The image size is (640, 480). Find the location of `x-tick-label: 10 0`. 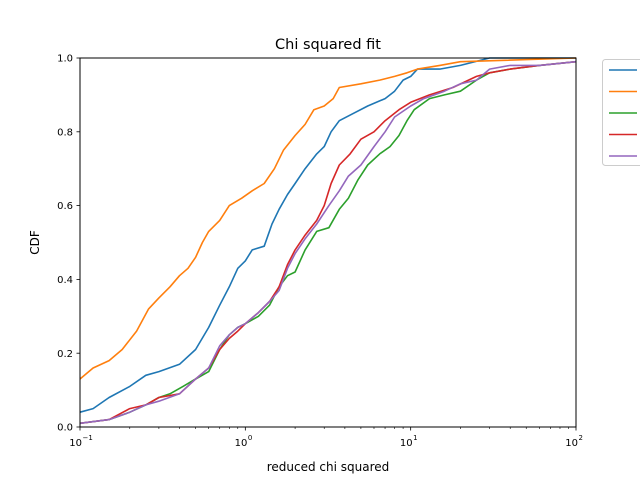

x-tick-label: 10 0 is located at coordinates (244, 441).